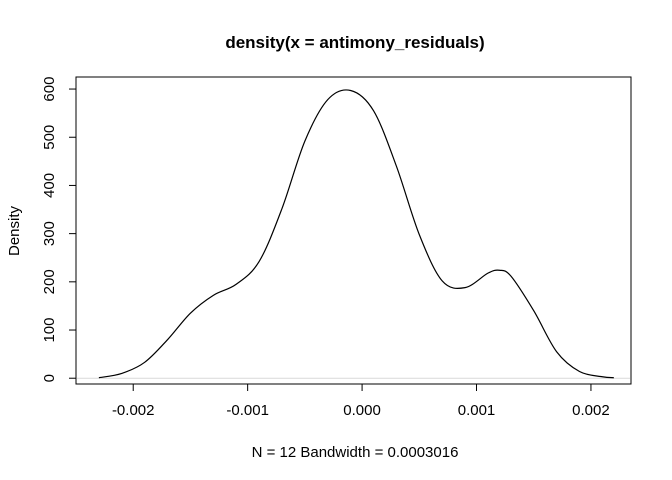 The width and height of the screenshot is (672, 480). Describe the element at coordinates (591, 410) in the screenshot. I see `x-tick-label: 0.002` at that location.